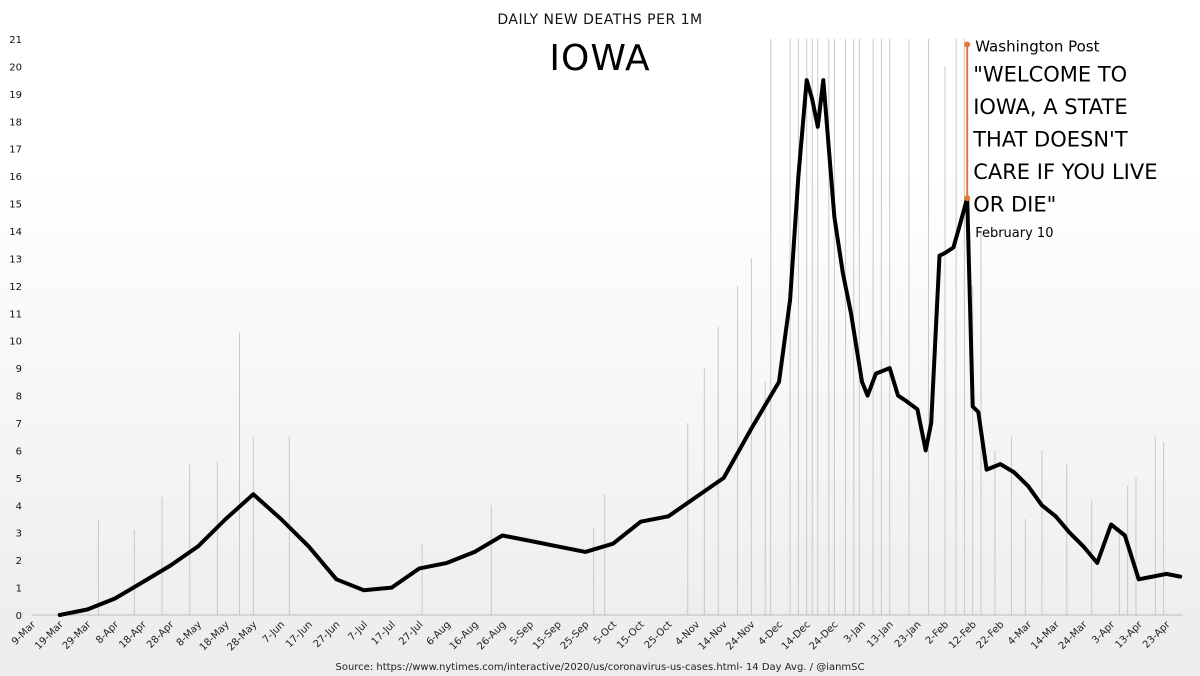 This screenshot has height=676, width=1200. I want to click on y-tick-label: 17, so click(15, 150).